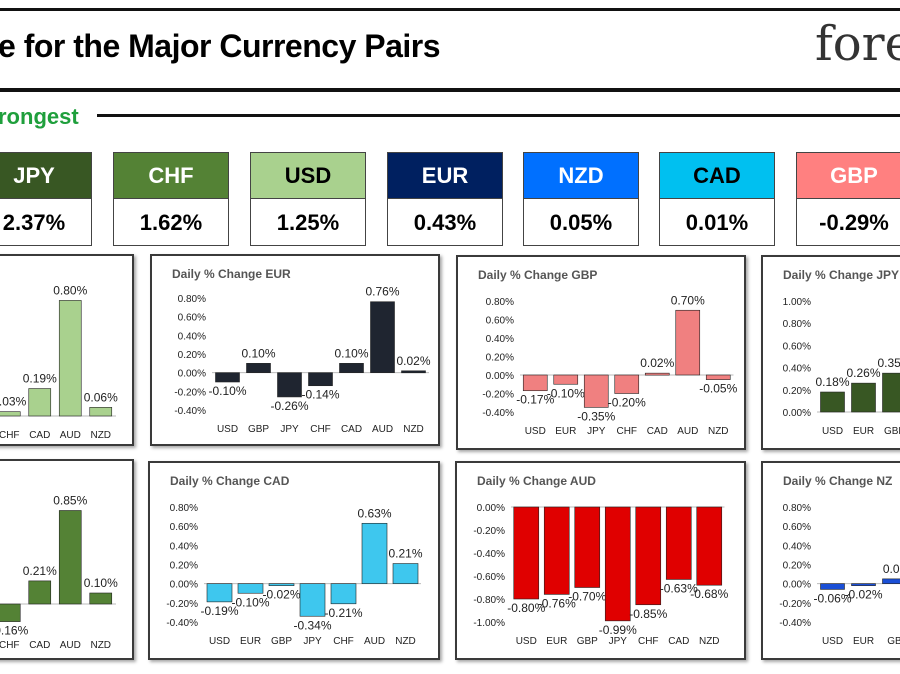 This screenshot has height=674, width=900. I want to click on chart-title: Daily % Change NZ, so click(837, 481).